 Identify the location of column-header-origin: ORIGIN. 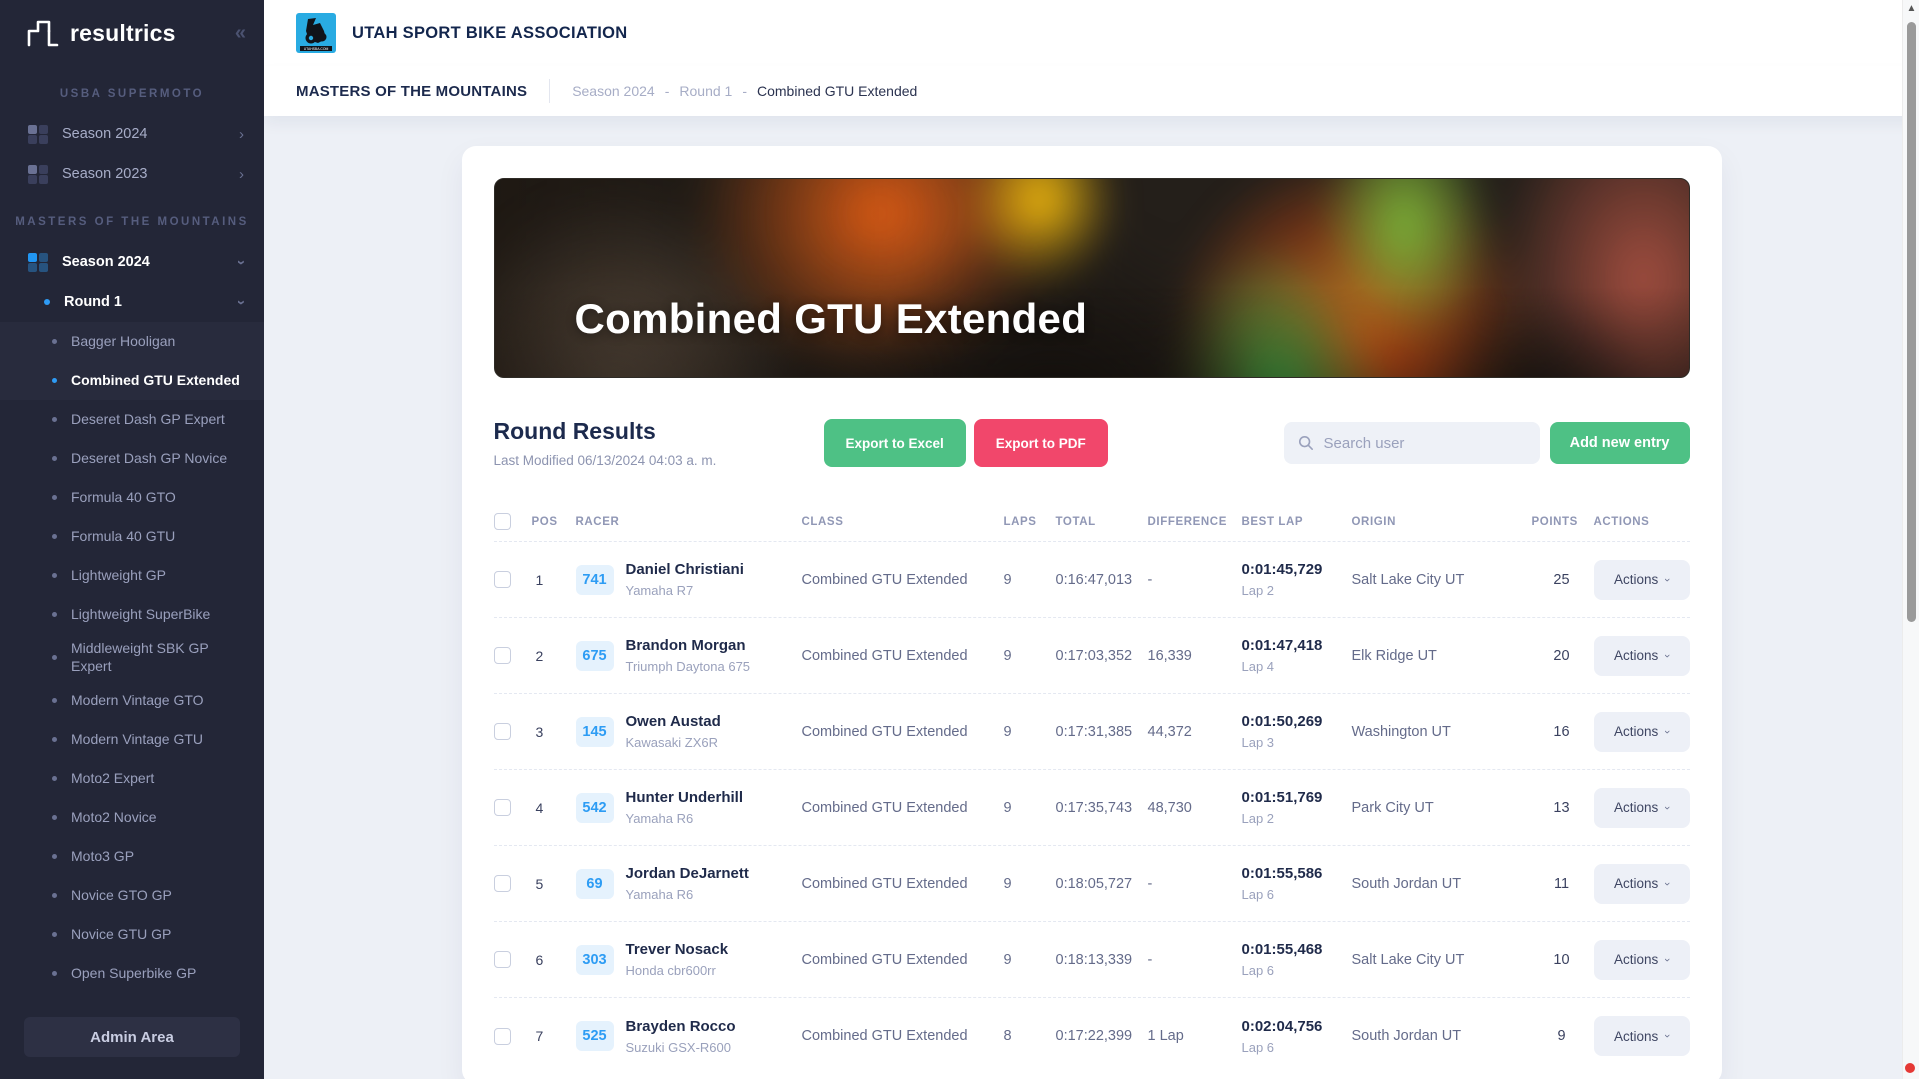
(1373, 521).